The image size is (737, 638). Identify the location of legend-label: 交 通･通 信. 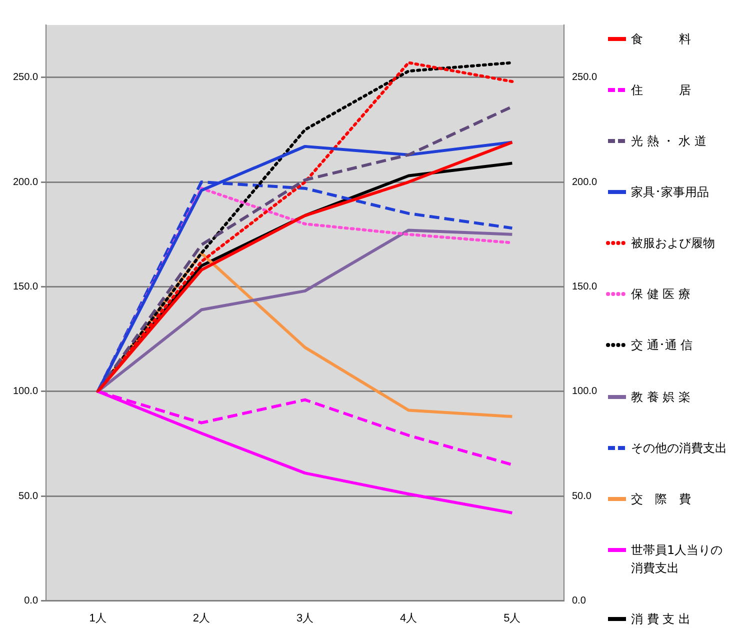
(662, 345).